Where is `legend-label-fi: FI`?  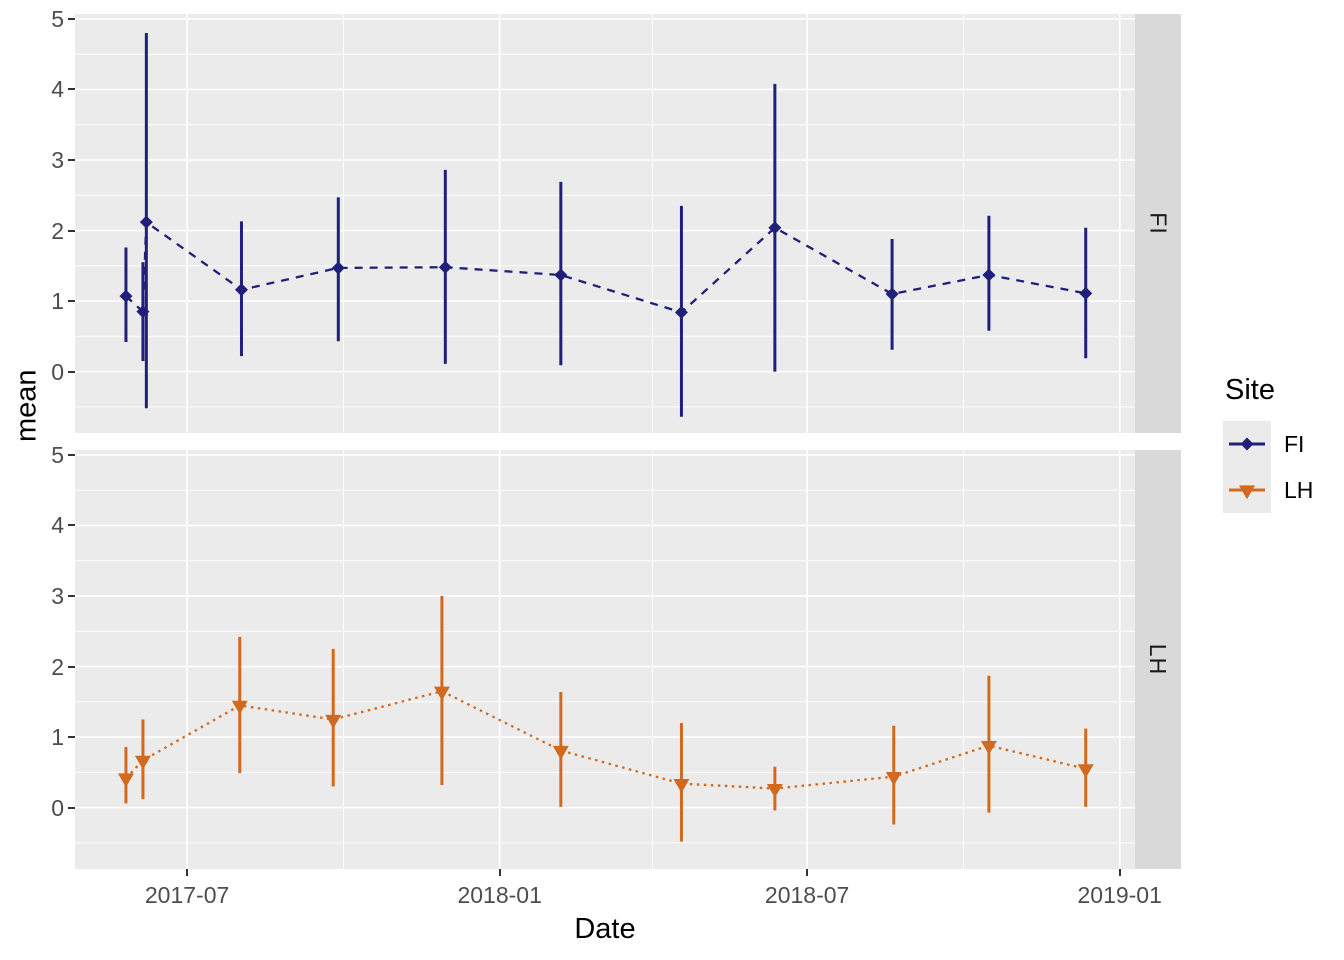 legend-label-fi: FI is located at coordinates (1294, 443).